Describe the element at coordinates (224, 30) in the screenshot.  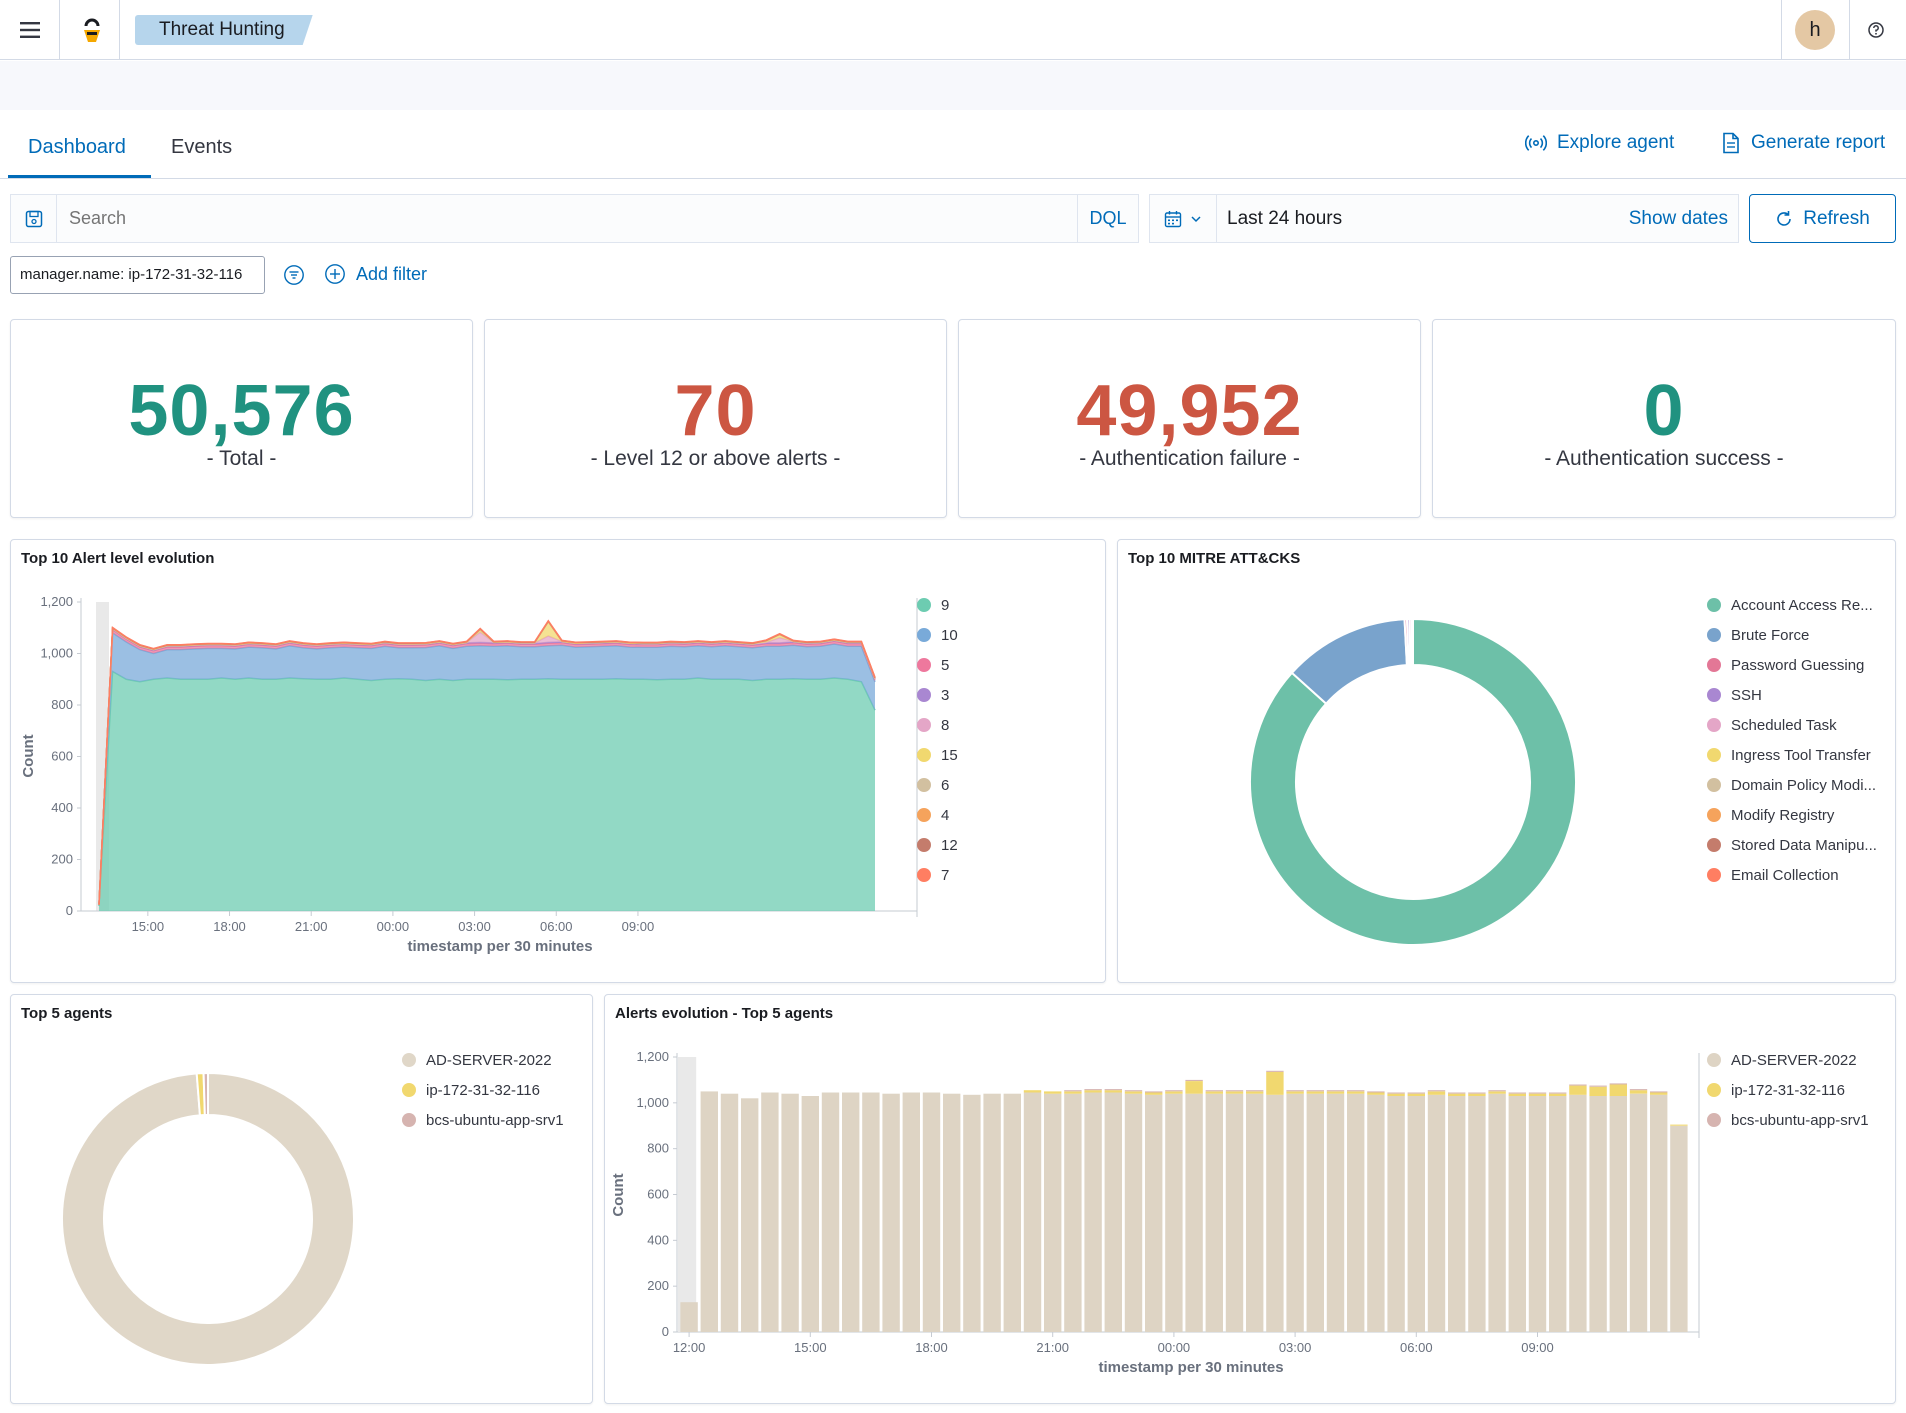
I see `app-title-tag: Threat Hunting` at that location.